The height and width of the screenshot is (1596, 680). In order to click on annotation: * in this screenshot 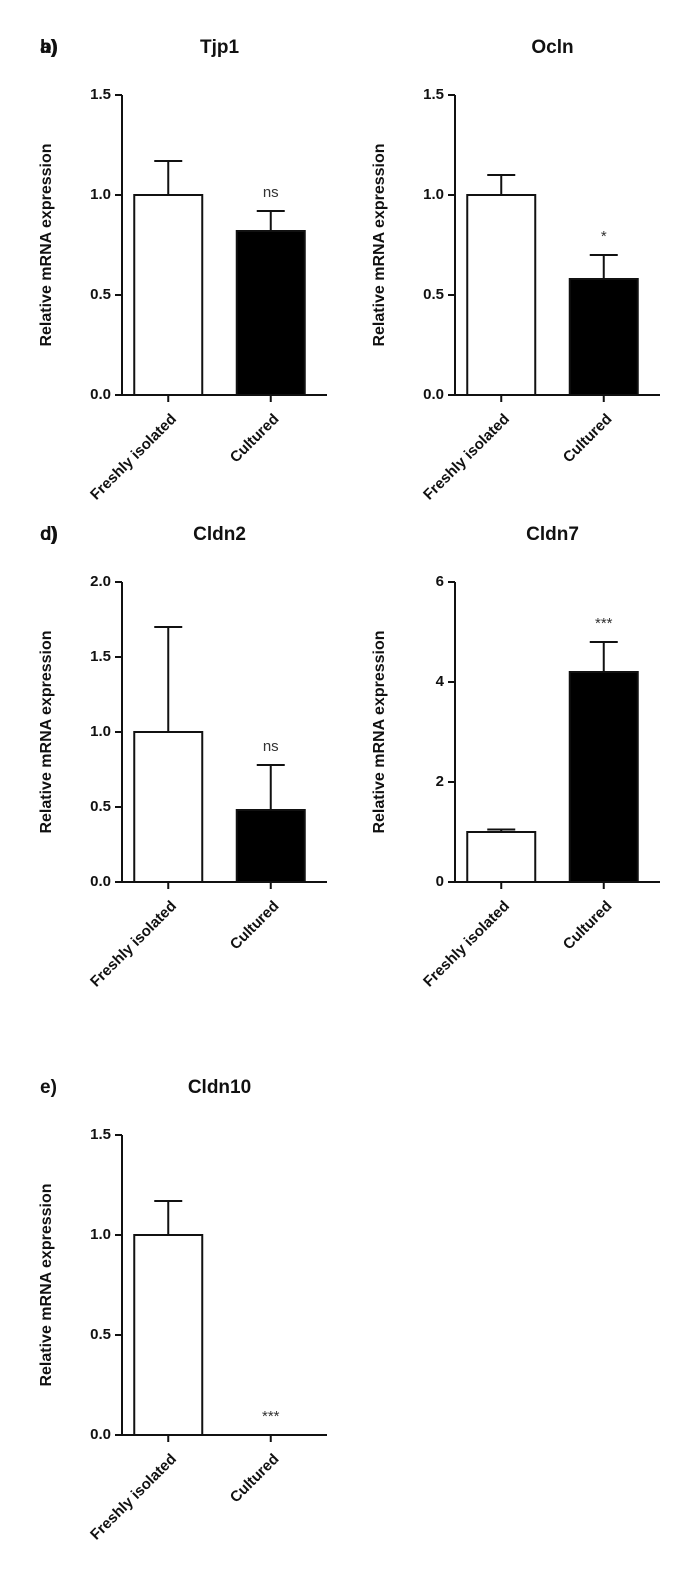, I will do `click(604, 236)`.